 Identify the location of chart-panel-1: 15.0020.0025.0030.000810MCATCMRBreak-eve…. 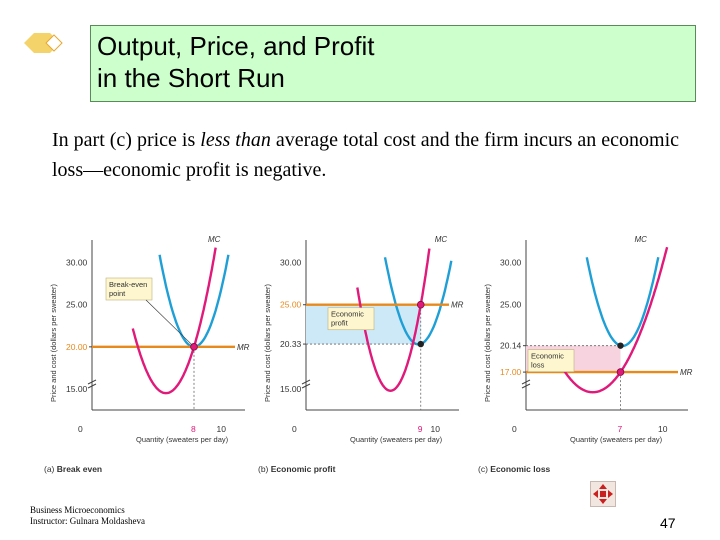
(147, 354).